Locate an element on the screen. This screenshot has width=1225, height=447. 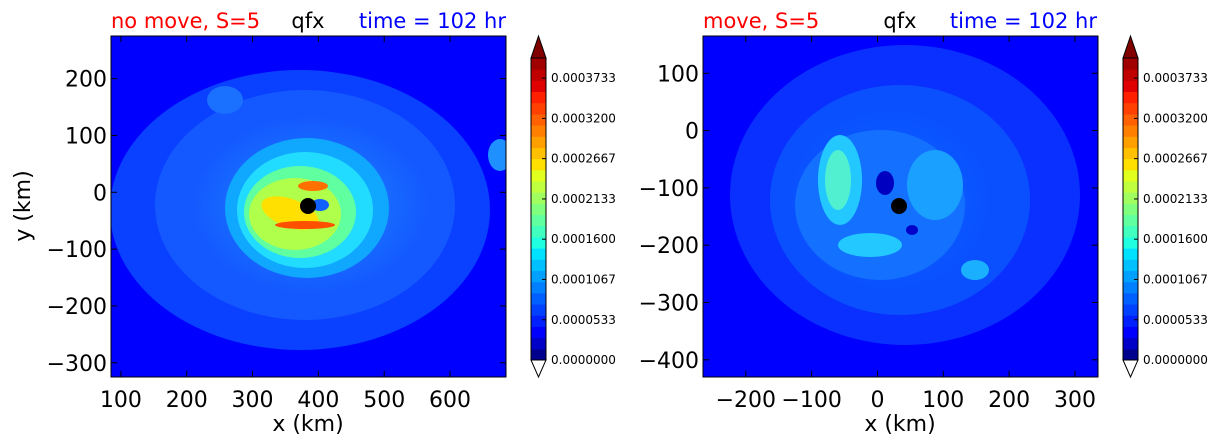
colorbar-tick-label: 0.0000000 is located at coordinates (1175, 360).